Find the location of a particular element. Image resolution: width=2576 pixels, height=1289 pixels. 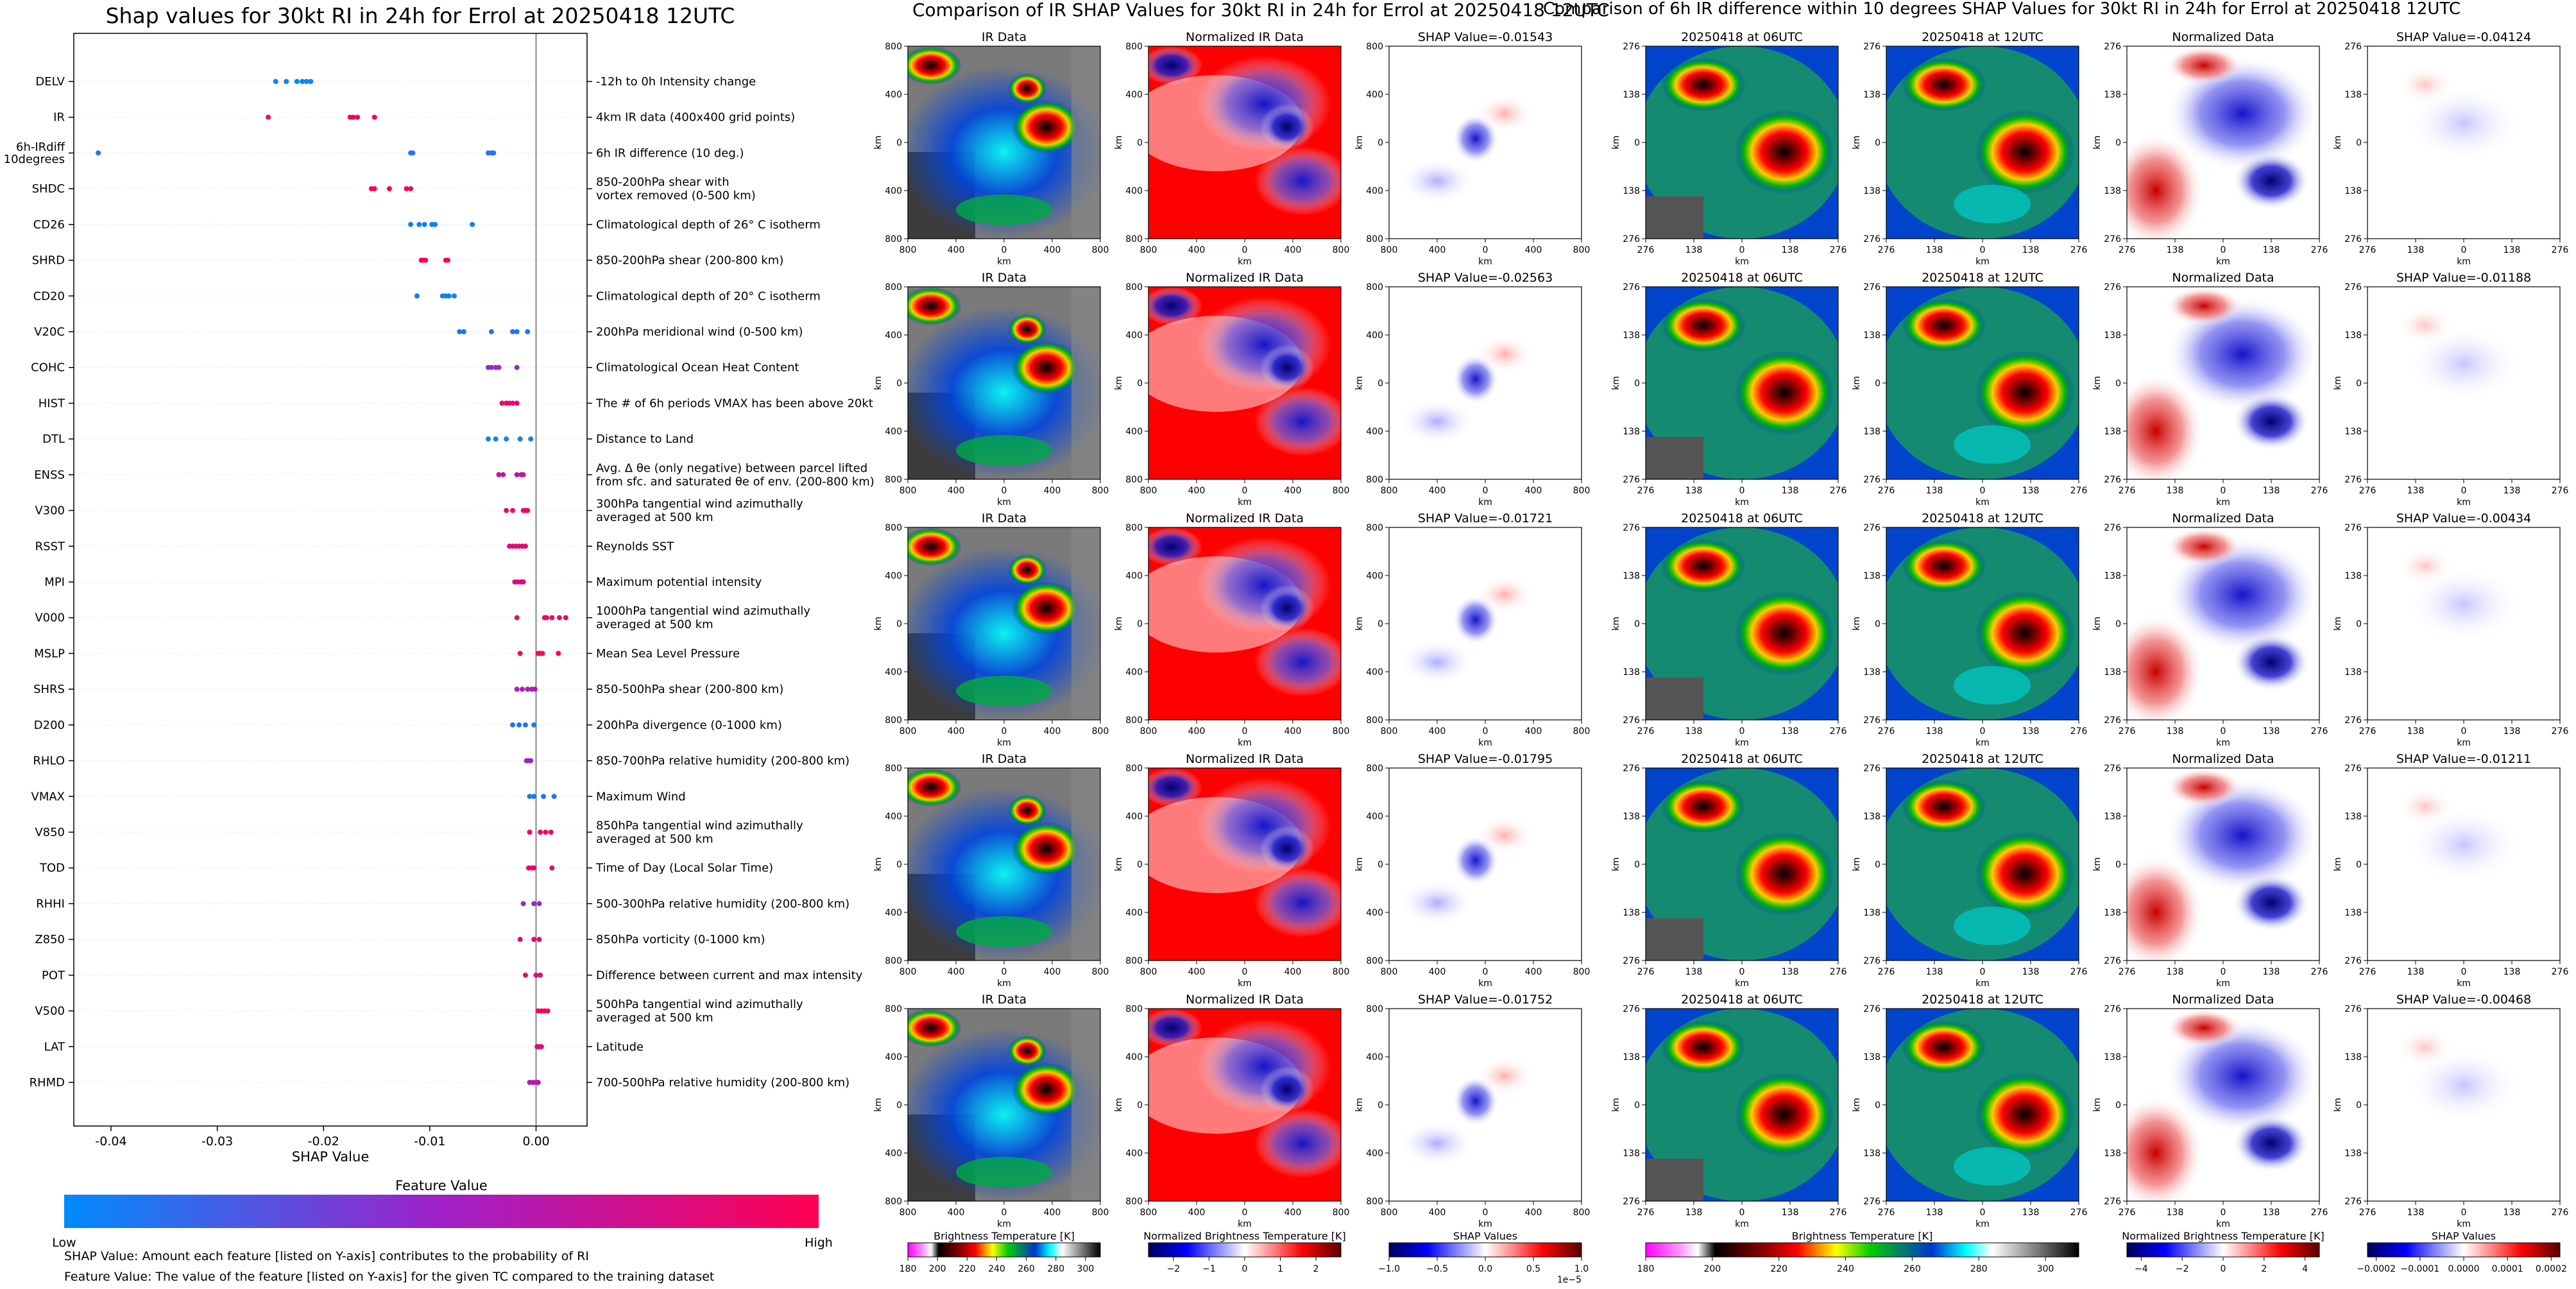

x-tick-label: -0.01 is located at coordinates (429, 1141).